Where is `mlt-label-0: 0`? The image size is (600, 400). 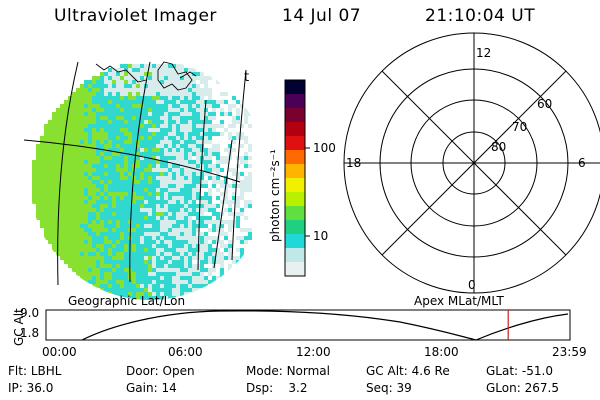 mlt-label-0: 0 is located at coordinates (472, 285).